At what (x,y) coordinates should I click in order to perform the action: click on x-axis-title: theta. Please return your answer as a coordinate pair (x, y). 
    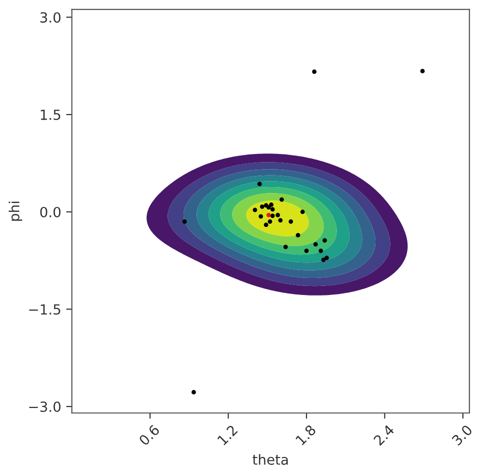
    Looking at the image, I should click on (270, 459).